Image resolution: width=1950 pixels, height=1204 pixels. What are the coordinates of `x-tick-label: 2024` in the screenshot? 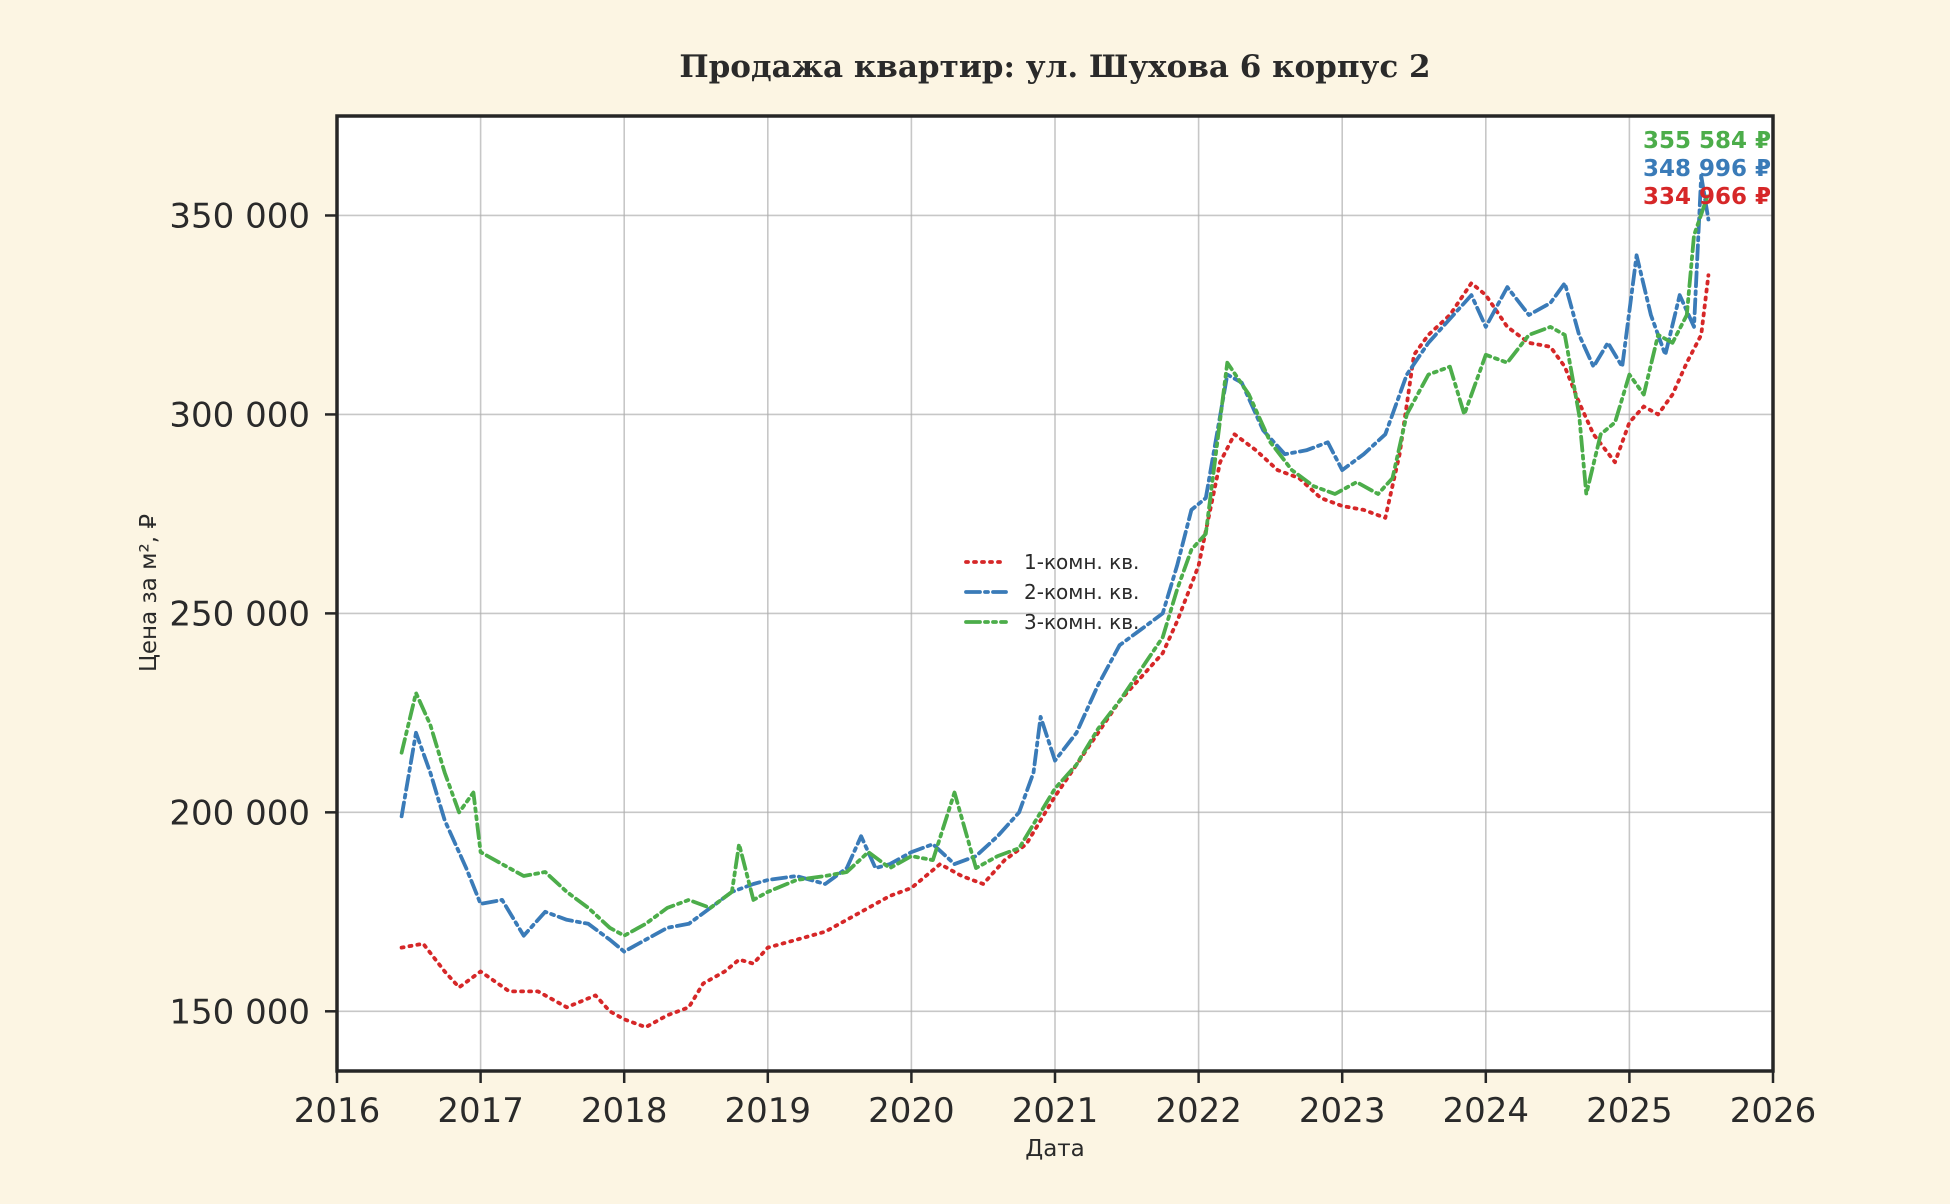 It's located at (1486, 1111).